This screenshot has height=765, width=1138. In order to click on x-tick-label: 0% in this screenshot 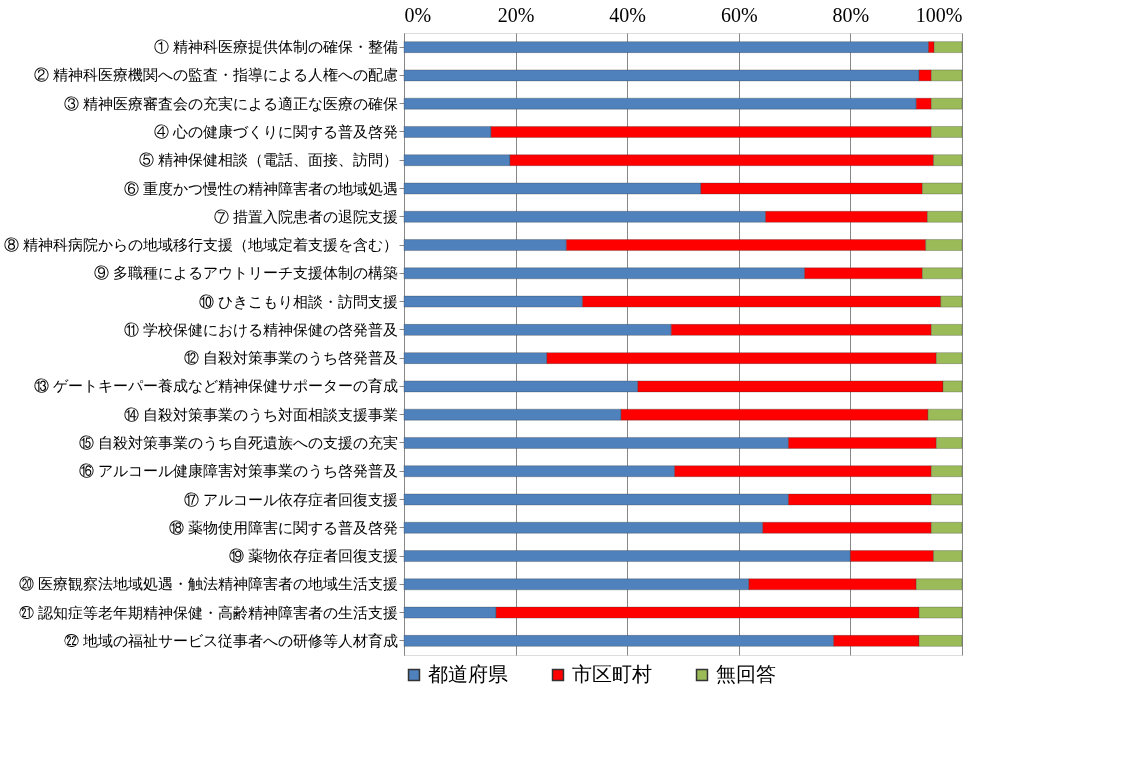, I will do `click(418, 14)`.